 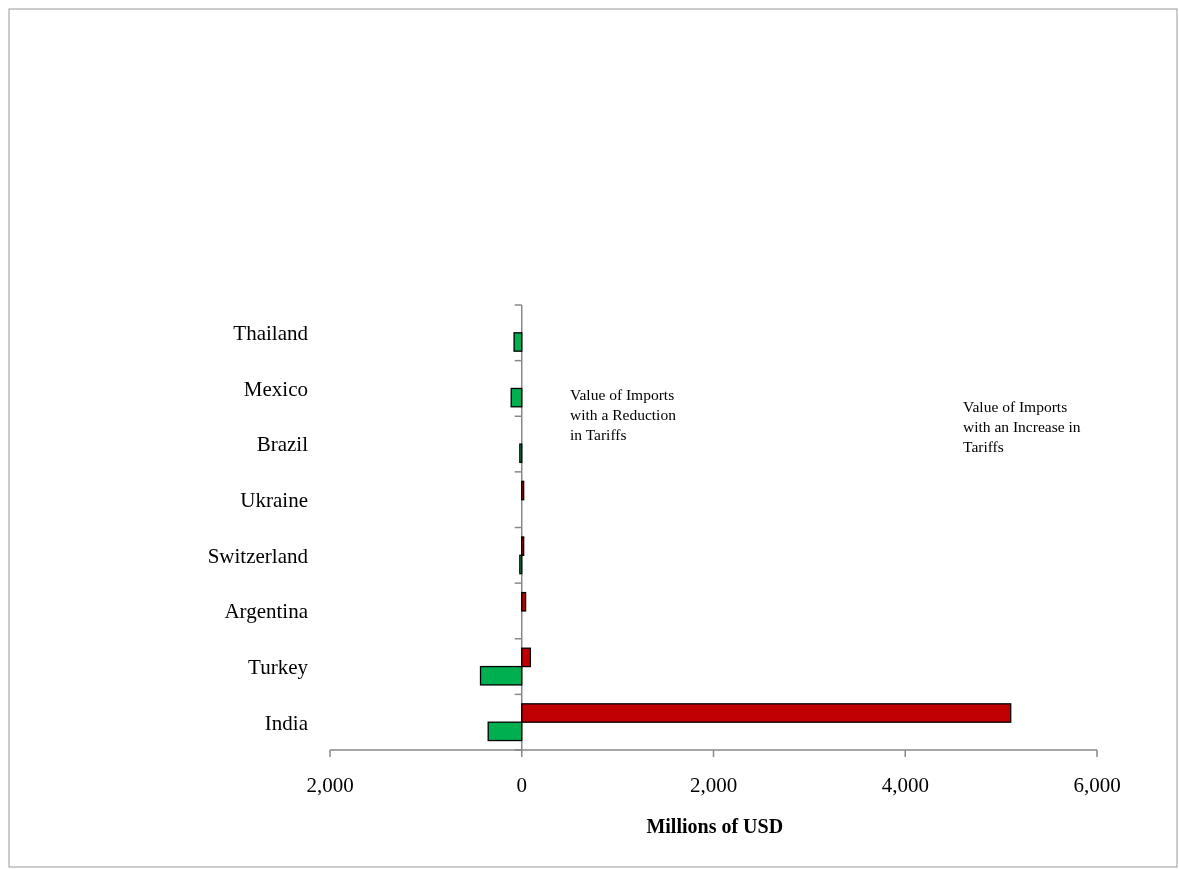 I want to click on y-tick-label: Turkey, so click(x=278, y=666).